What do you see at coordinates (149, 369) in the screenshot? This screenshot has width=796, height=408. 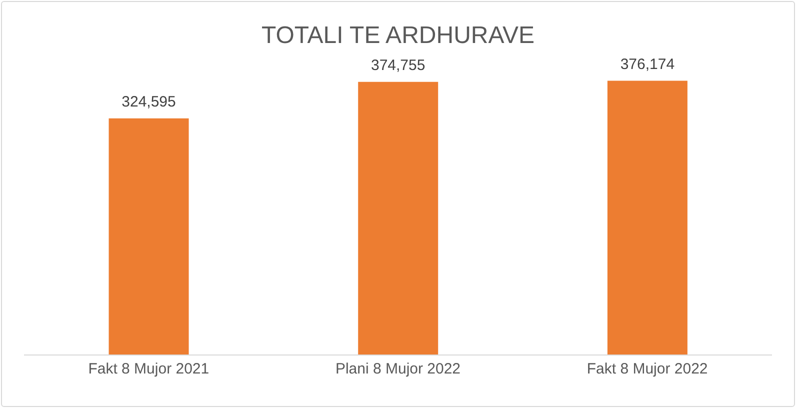 I see `x-tick-label: Fakt 8 Mujor 2021` at bounding box center [149, 369].